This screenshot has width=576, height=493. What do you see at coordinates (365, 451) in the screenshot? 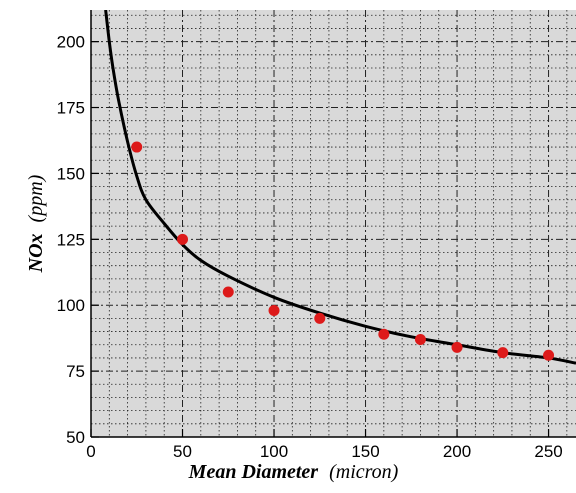
I see `x-tick-label: 150` at bounding box center [365, 451].